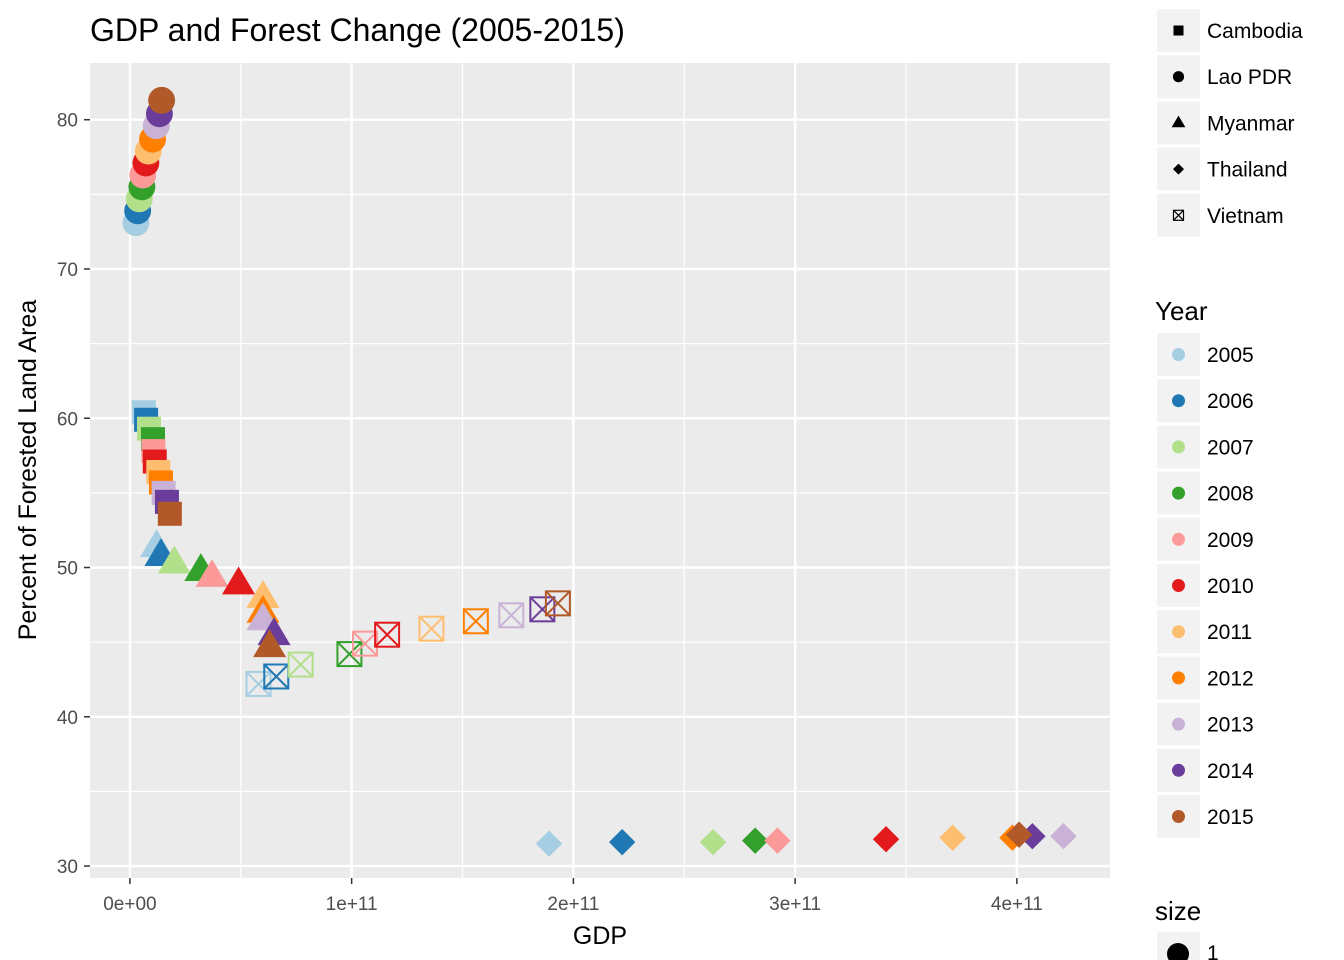 The width and height of the screenshot is (1344, 960). What do you see at coordinates (557, 603) in the screenshot?
I see `data-point-vietnam-2015` at bounding box center [557, 603].